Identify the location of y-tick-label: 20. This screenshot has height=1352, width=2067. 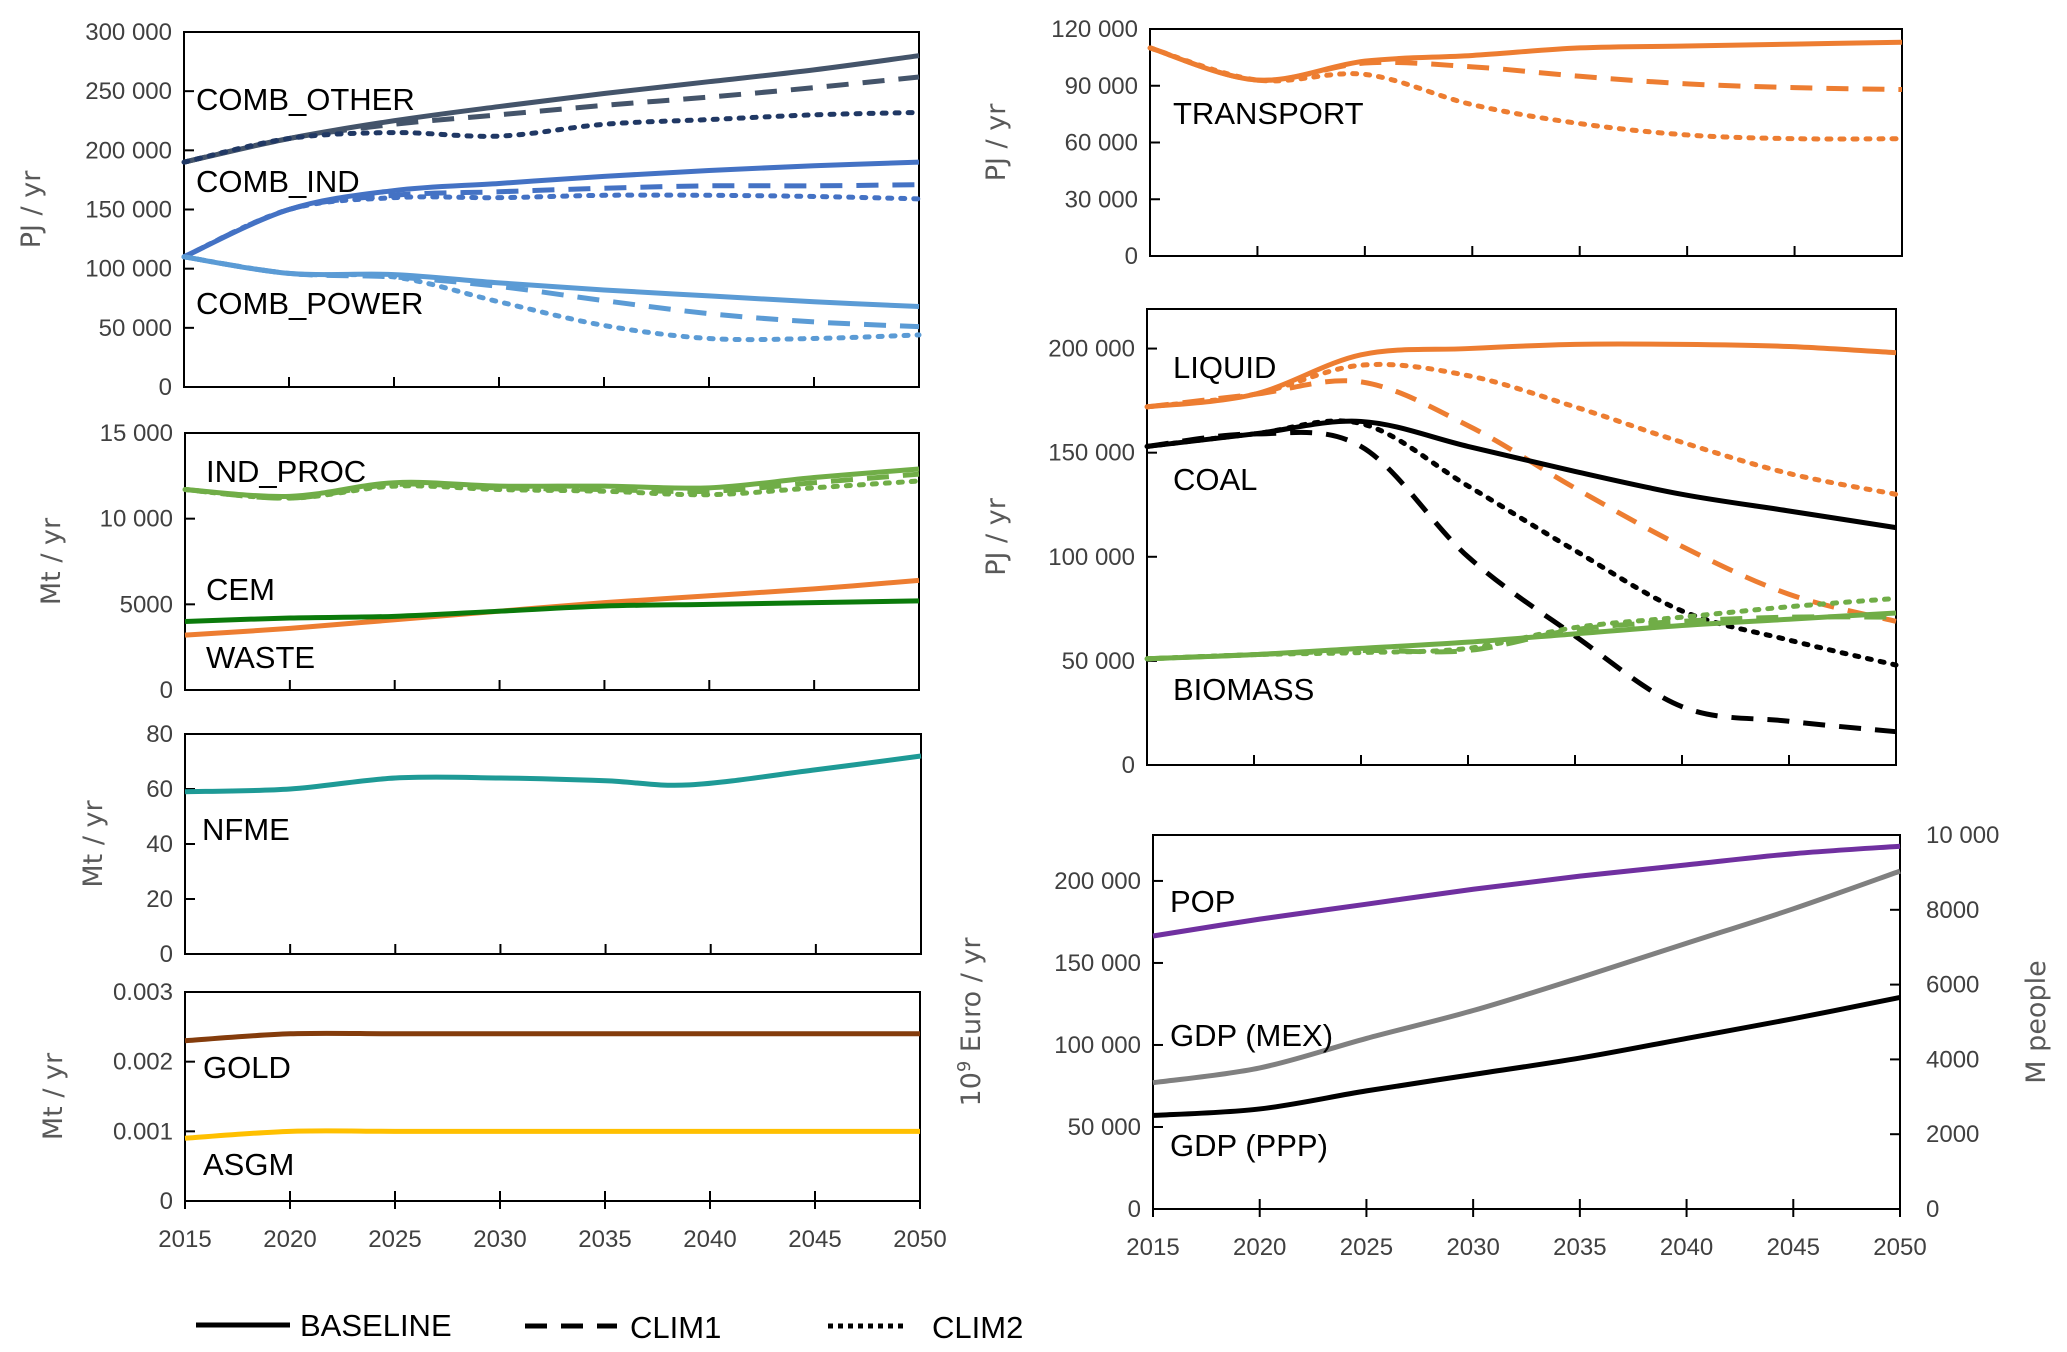
(159, 899).